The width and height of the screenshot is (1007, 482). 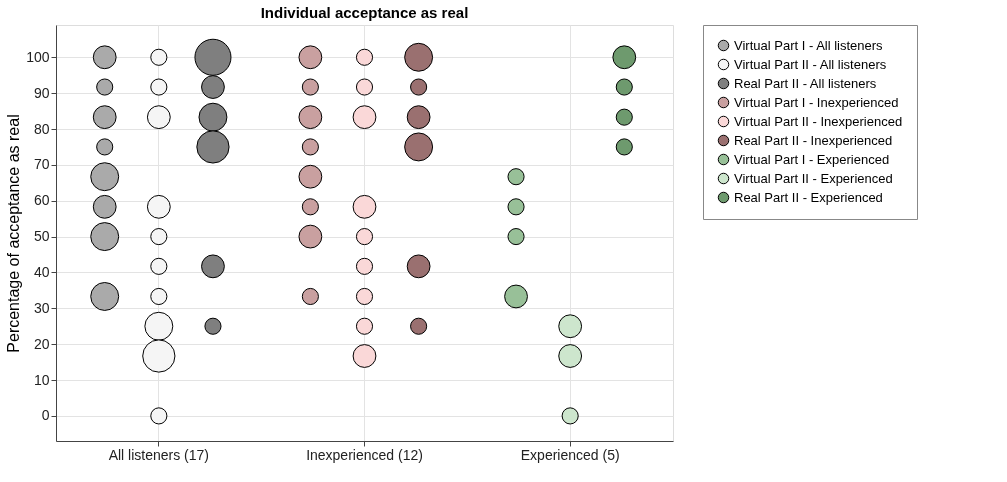 What do you see at coordinates (41, 379) in the screenshot?
I see `y-tick-label: 10` at bounding box center [41, 379].